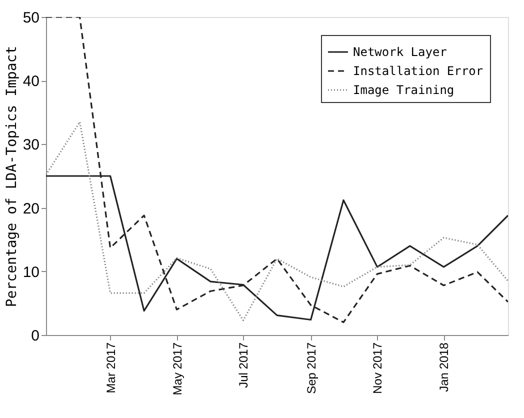 Image resolution: width=524 pixels, height=418 pixels. I want to click on y-tick-label: 10, so click(31, 272).